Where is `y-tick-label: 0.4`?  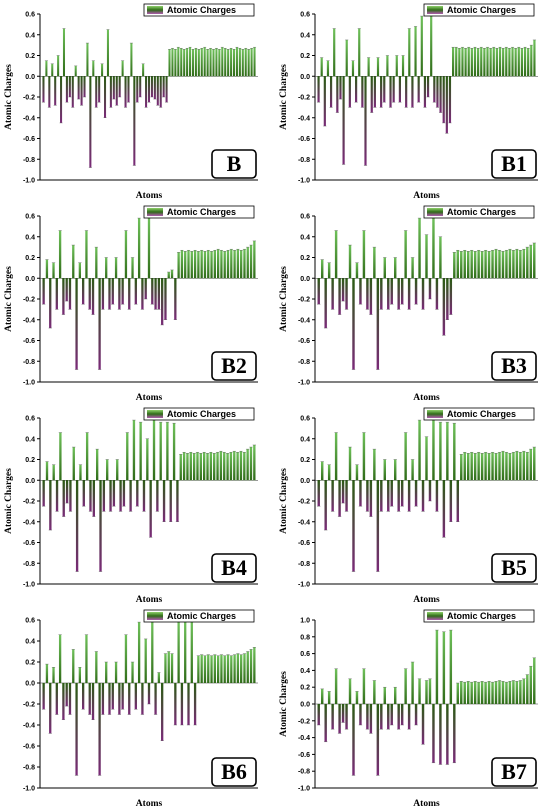
y-tick-label: 0.4 is located at coordinates (305, 35).